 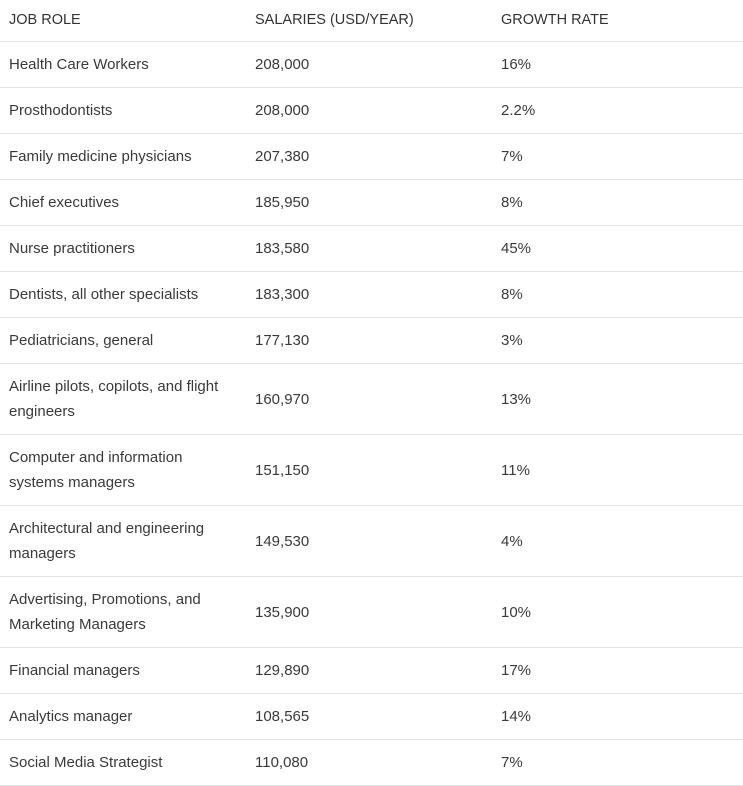 What do you see at coordinates (617, 248) in the screenshot?
I see `growth-rate: 45%` at bounding box center [617, 248].